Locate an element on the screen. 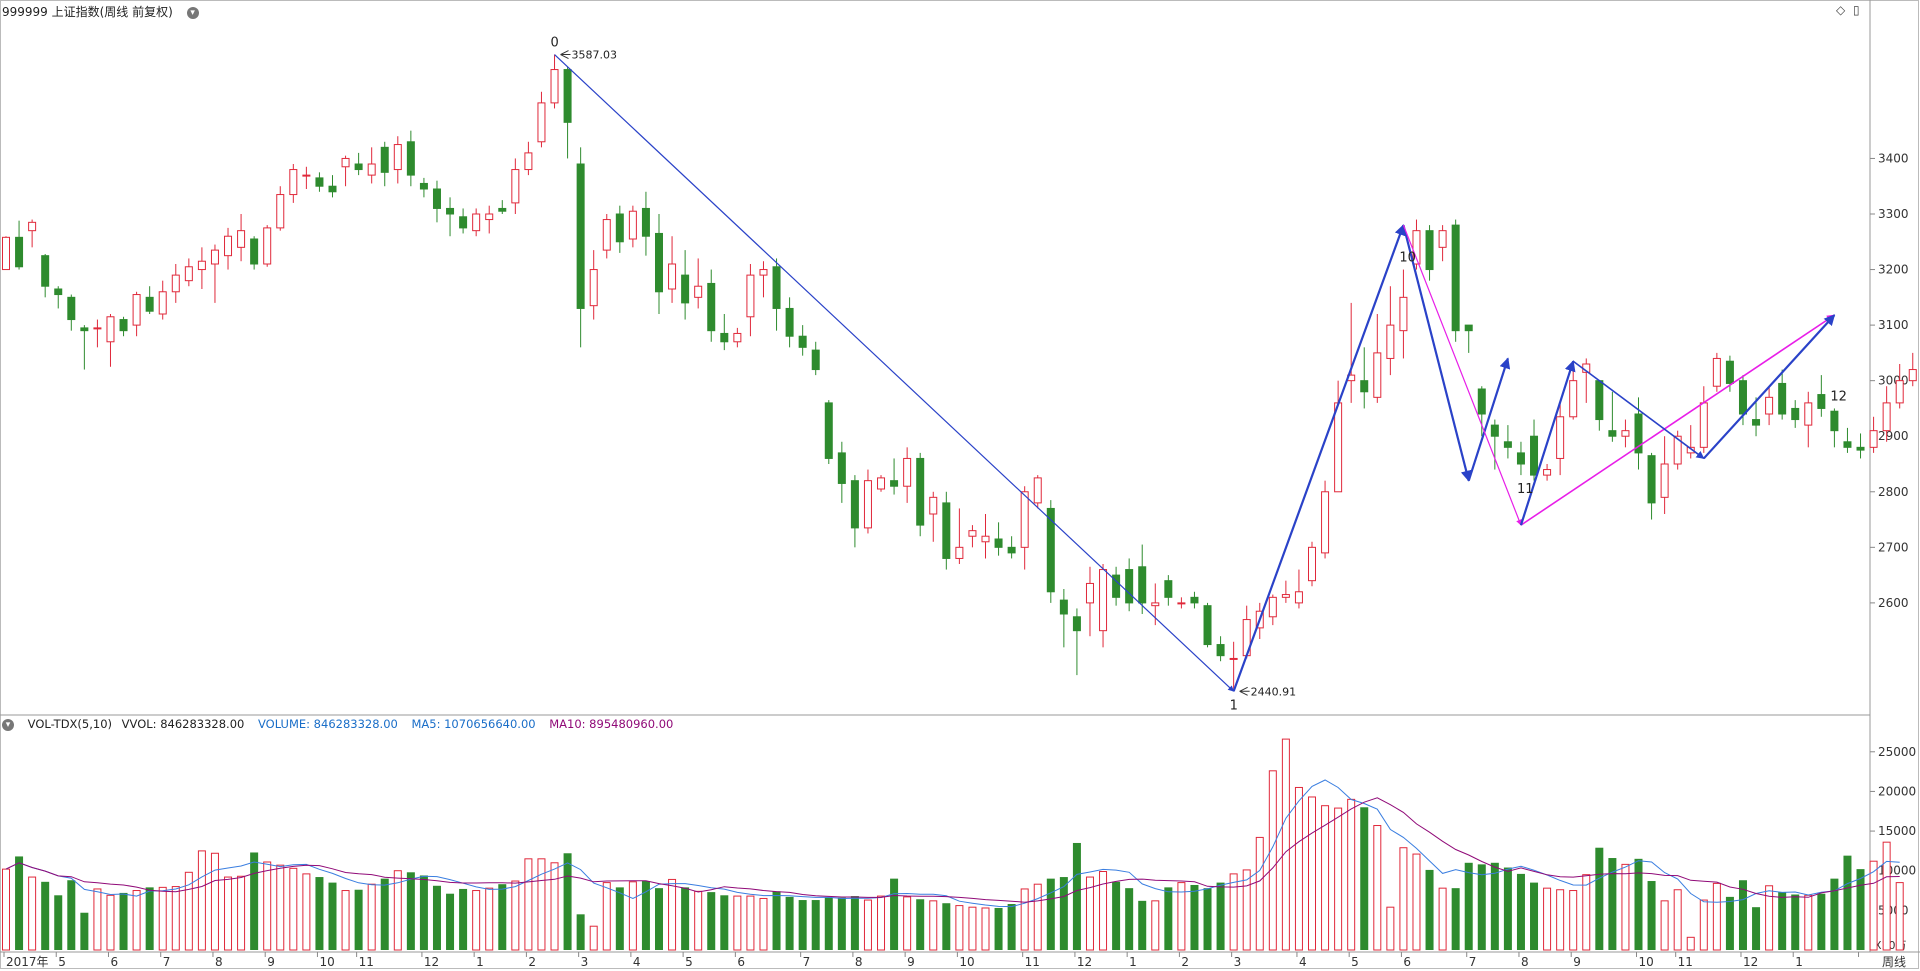 This screenshot has width=1920, height=971. price-tick-label: 3000 is located at coordinates (1893, 381).